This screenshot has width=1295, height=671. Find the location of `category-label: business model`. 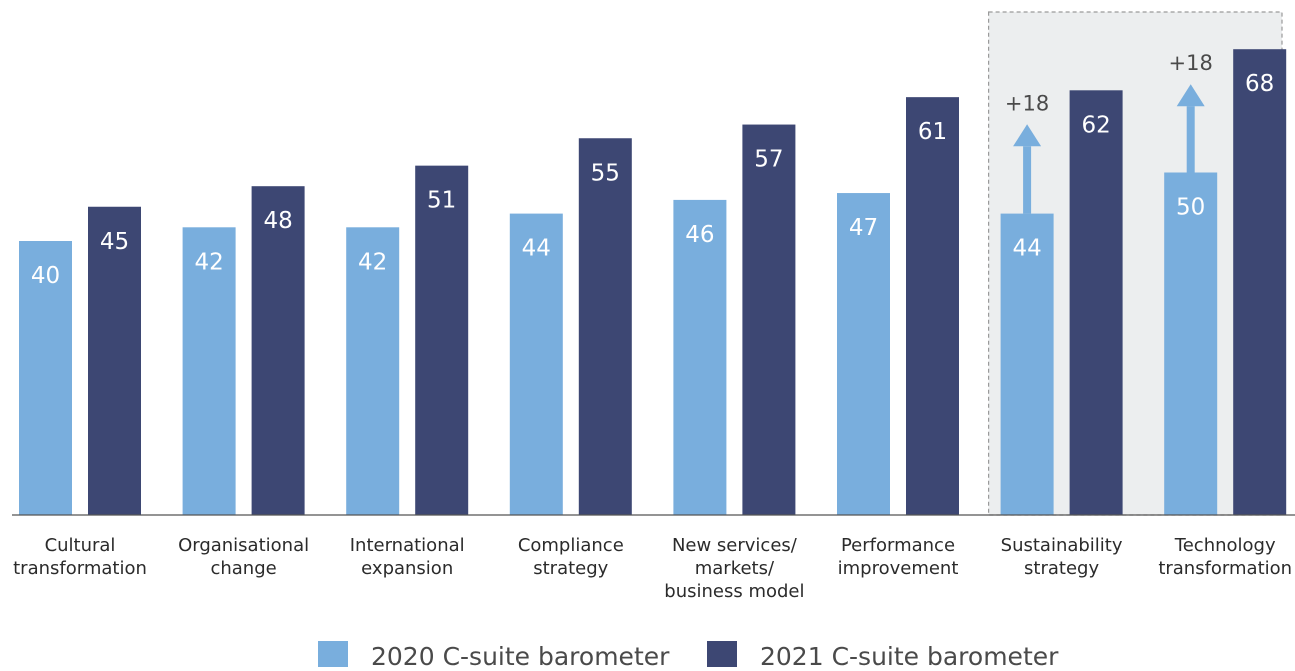

category-label: business model is located at coordinates (734, 591).